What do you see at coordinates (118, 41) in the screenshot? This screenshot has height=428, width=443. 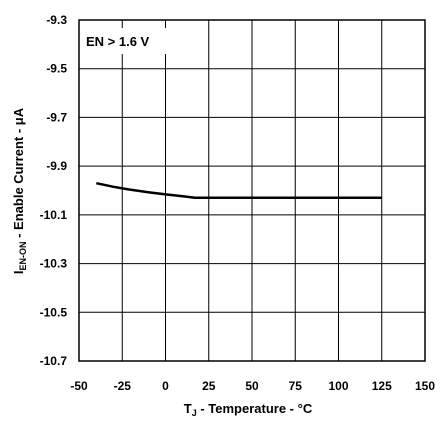 I see `annotation-label: EN > 1.6 V` at bounding box center [118, 41].